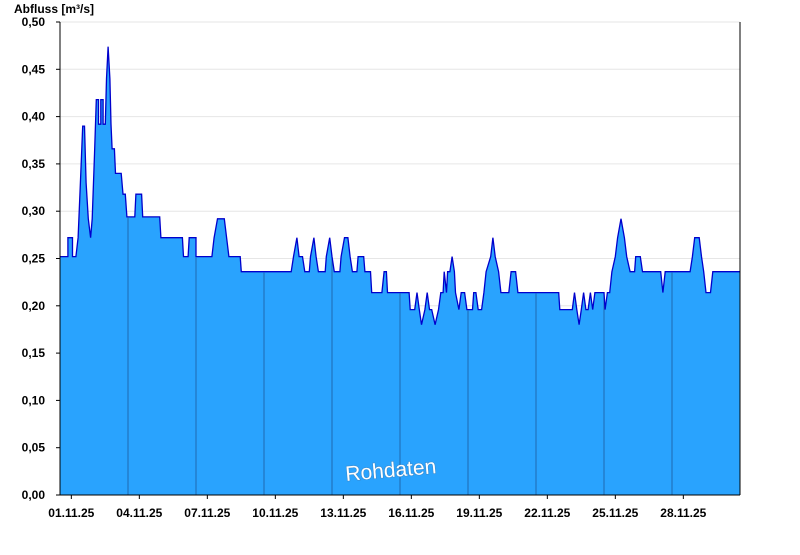 This screenshot has height=555, width=800. I want to click on y-tick-label: 0,20, so click(34, 306).